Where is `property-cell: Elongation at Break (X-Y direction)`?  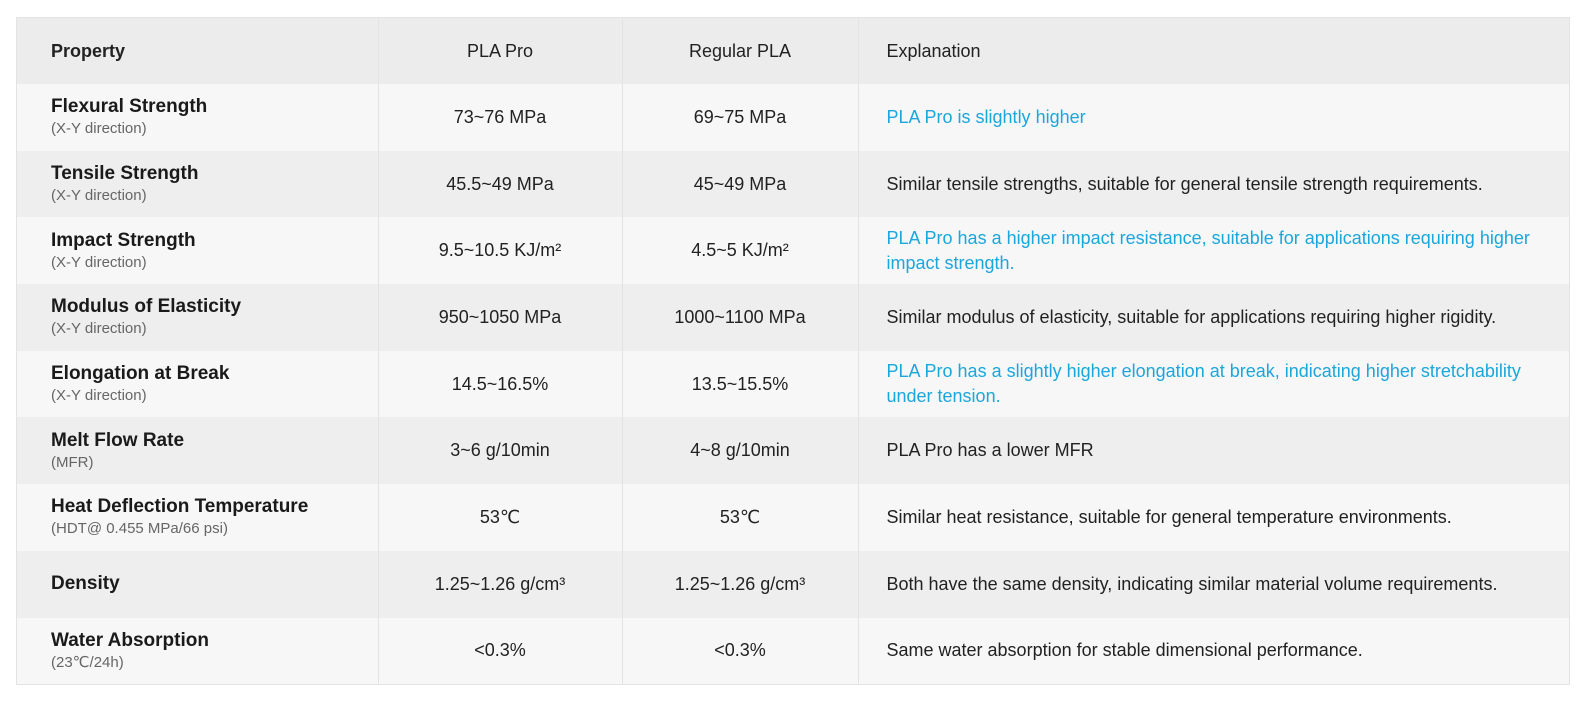 property-cell: Elongation at Break (X-Y direction) is located at coordinates (197, 384).